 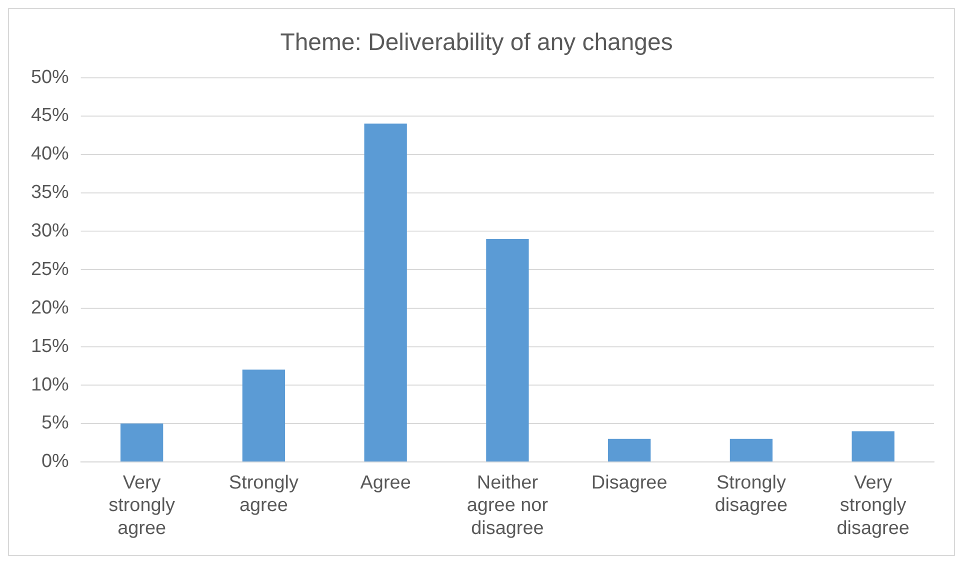 What do you see at coordinates (50, 269) in the screenshot?
I see `y-tick-label: 25%` at bounding box center [50, 269].